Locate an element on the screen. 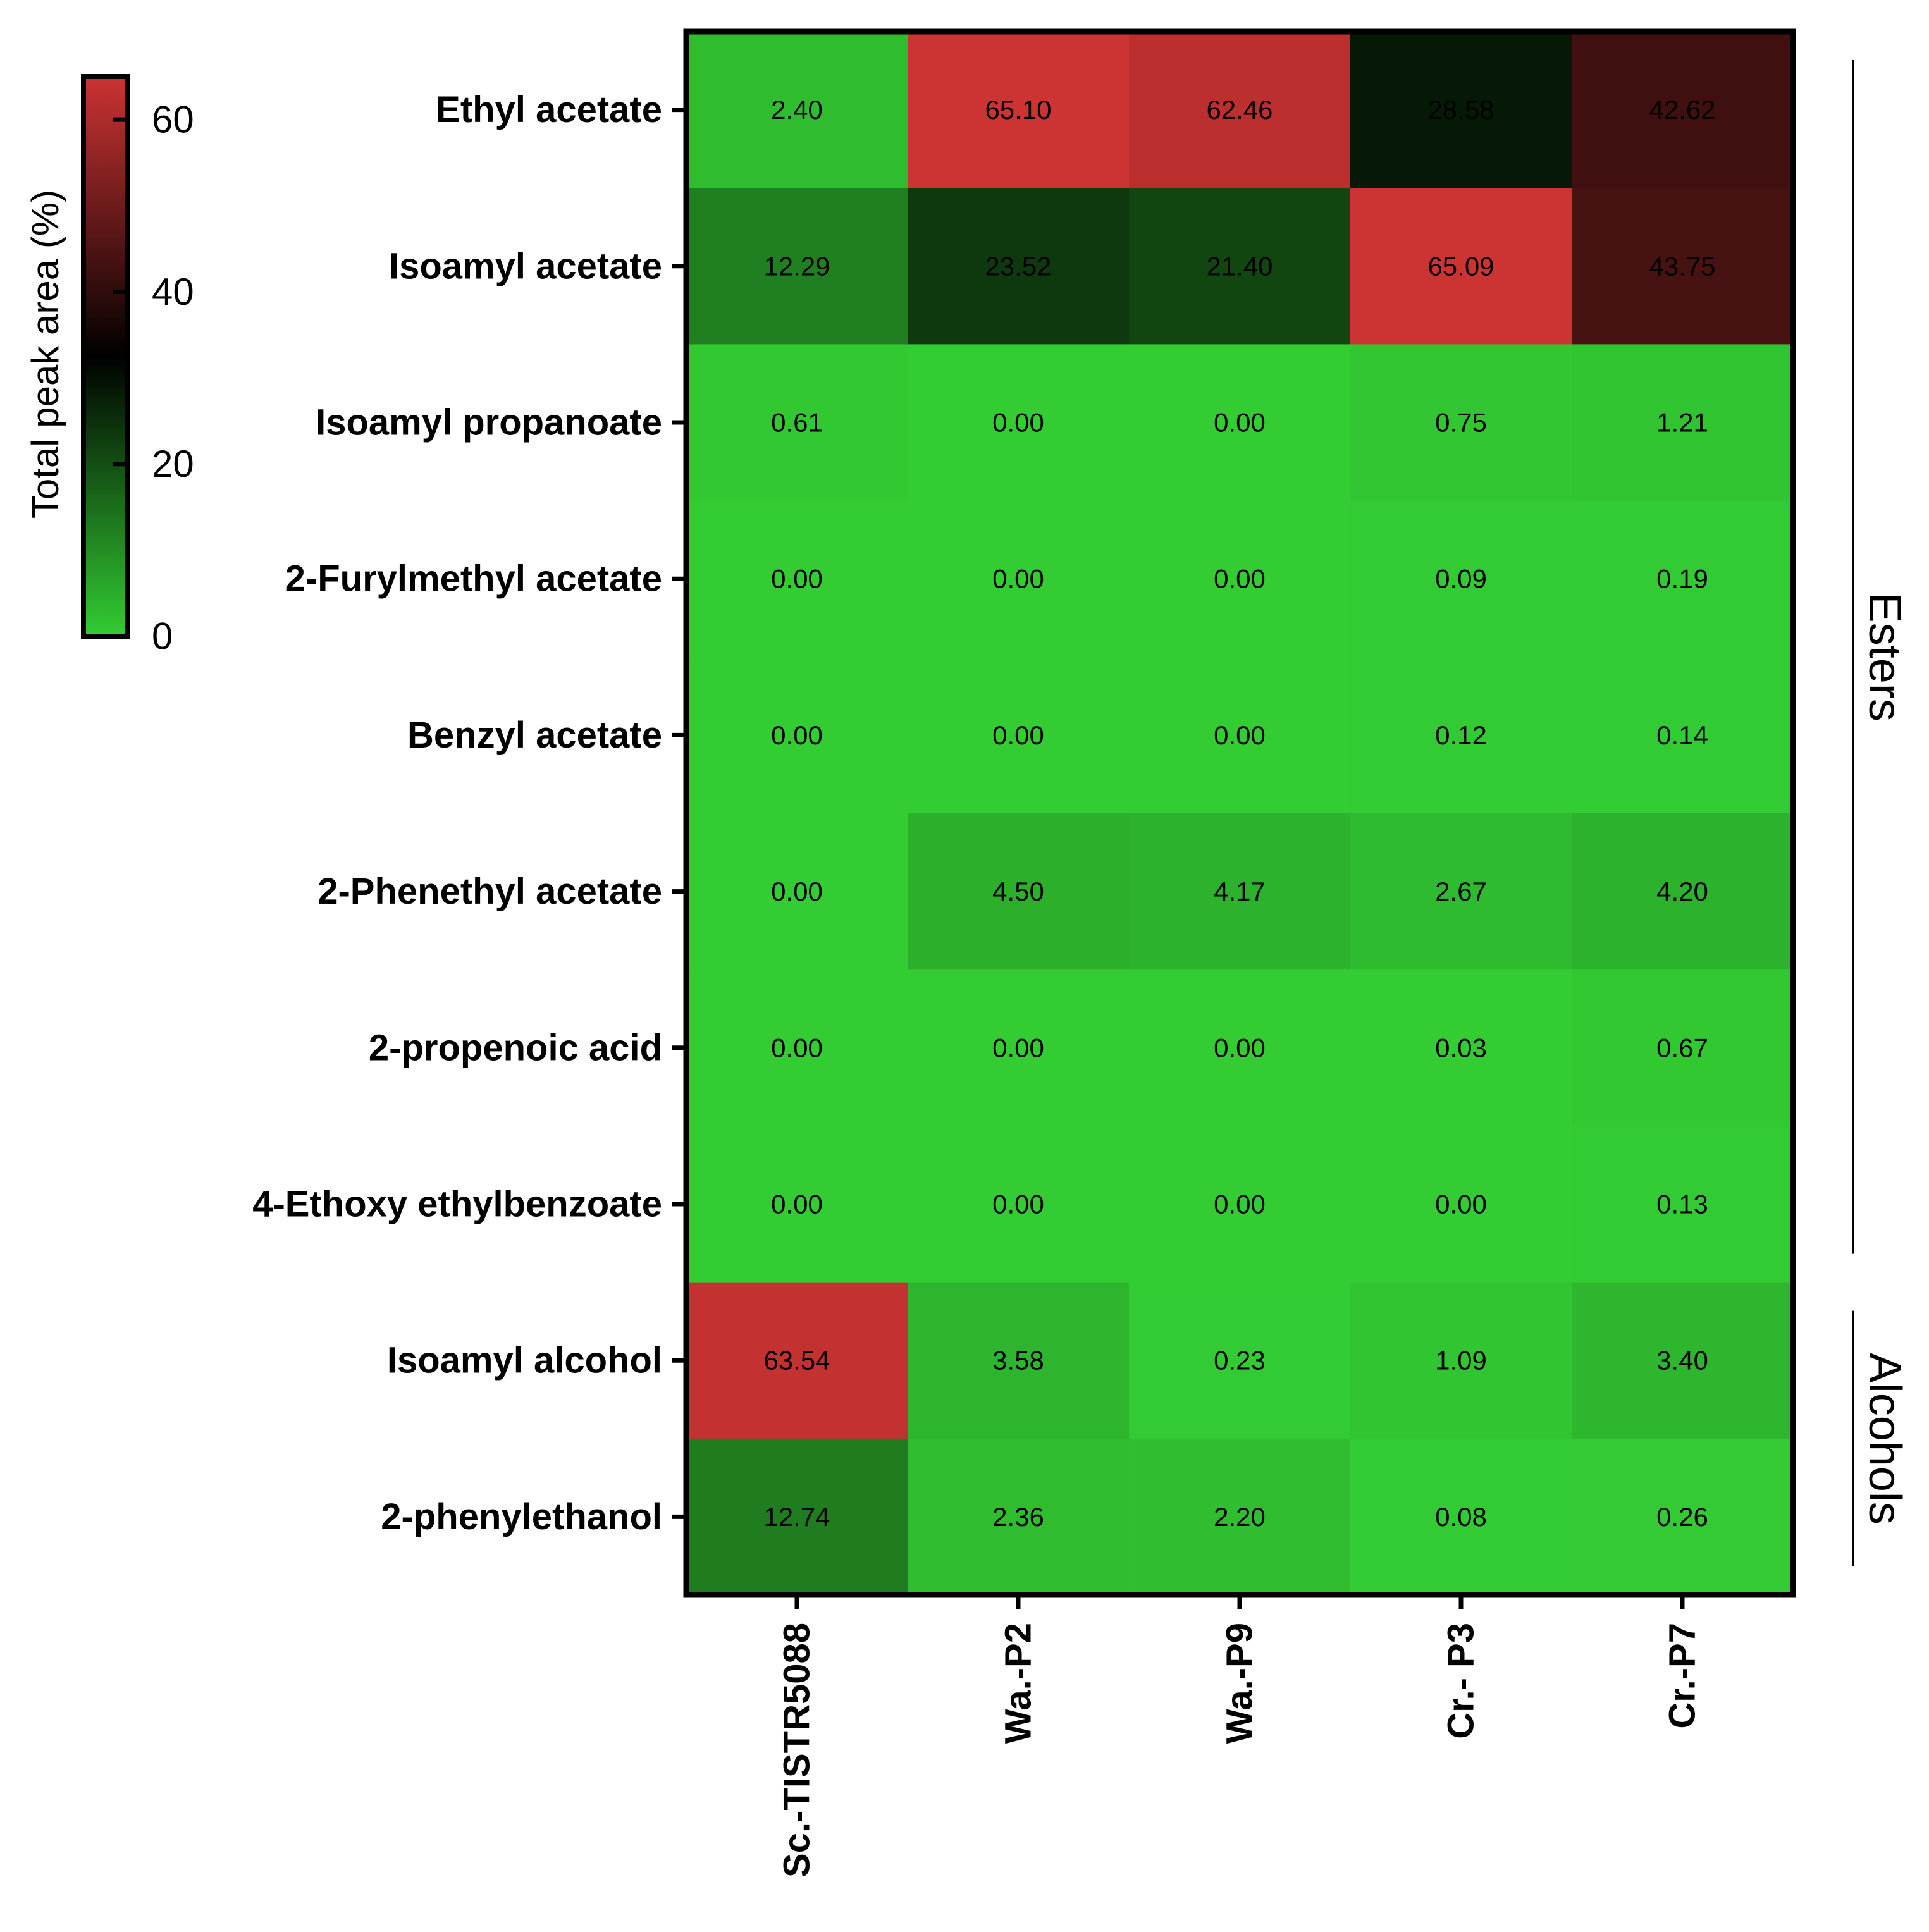  cell-value-label: 4.50 is located at coordinates (1018, 891).